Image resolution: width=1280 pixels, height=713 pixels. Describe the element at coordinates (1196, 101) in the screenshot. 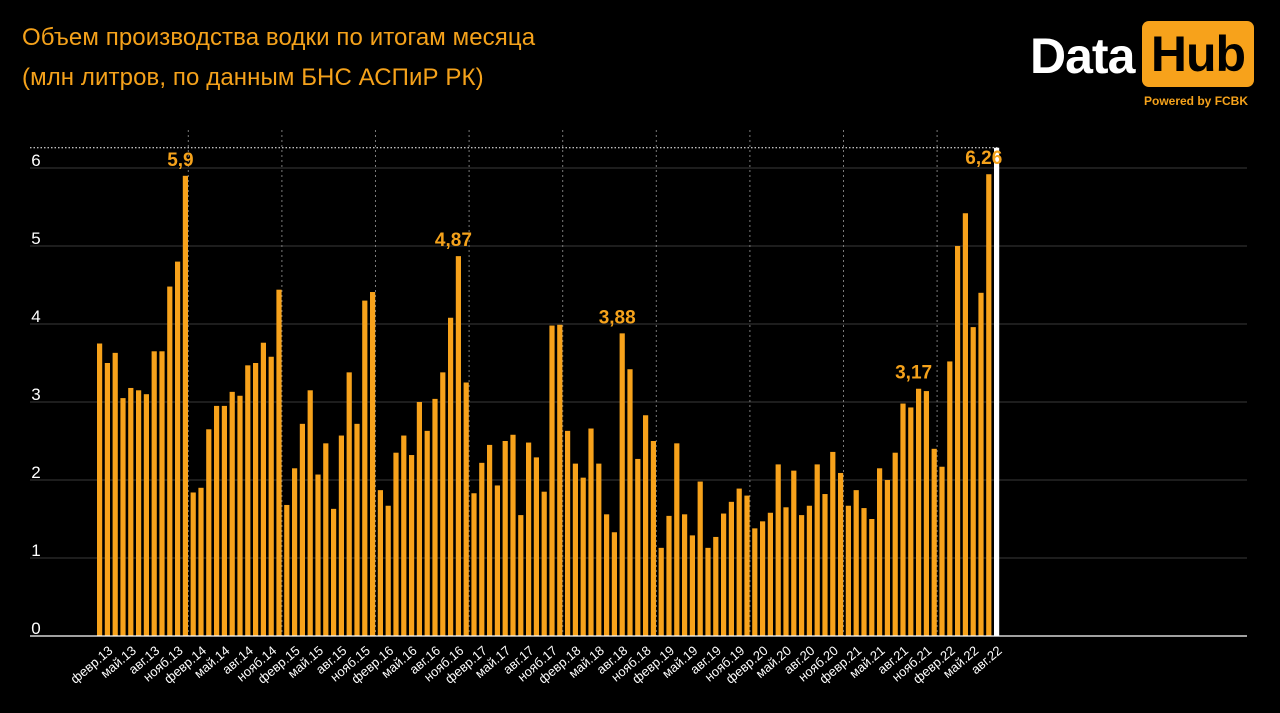

I see `logo-powered-by: Powered by FCBK` at that location.